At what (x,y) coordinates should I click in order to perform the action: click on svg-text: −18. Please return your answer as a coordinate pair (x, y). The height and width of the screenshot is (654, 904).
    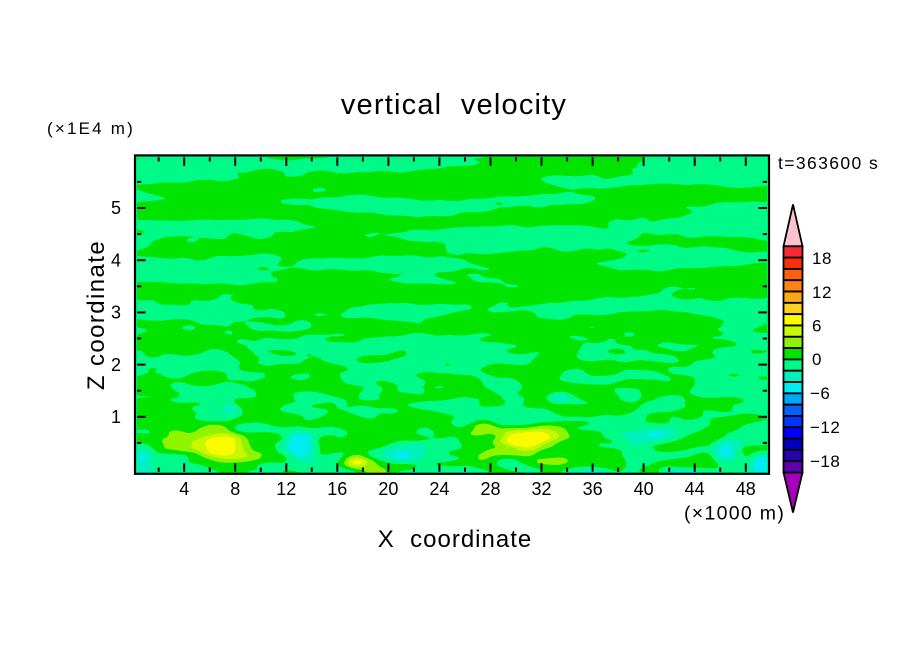
    Looking at the image, I should click on (825, 461).